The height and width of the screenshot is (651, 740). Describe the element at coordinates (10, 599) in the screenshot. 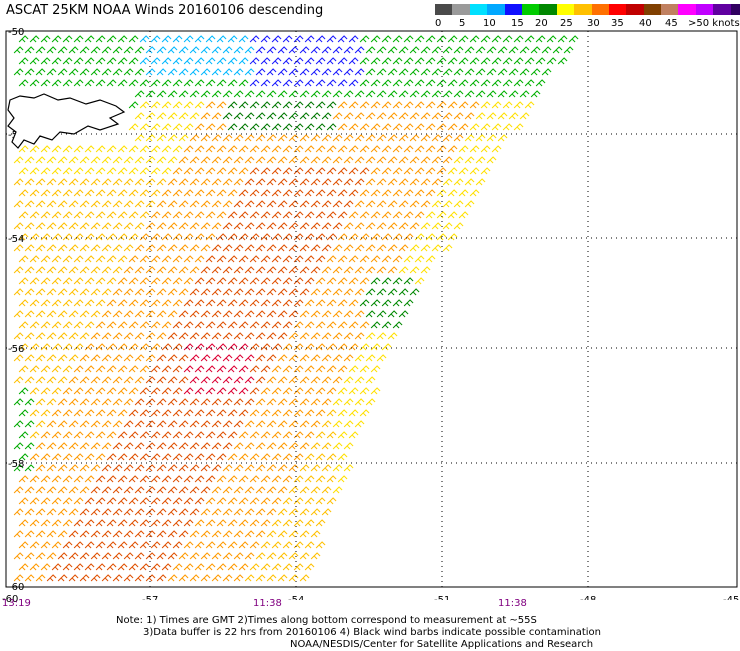

I see `lon-label-west-edge: -60` at that location.